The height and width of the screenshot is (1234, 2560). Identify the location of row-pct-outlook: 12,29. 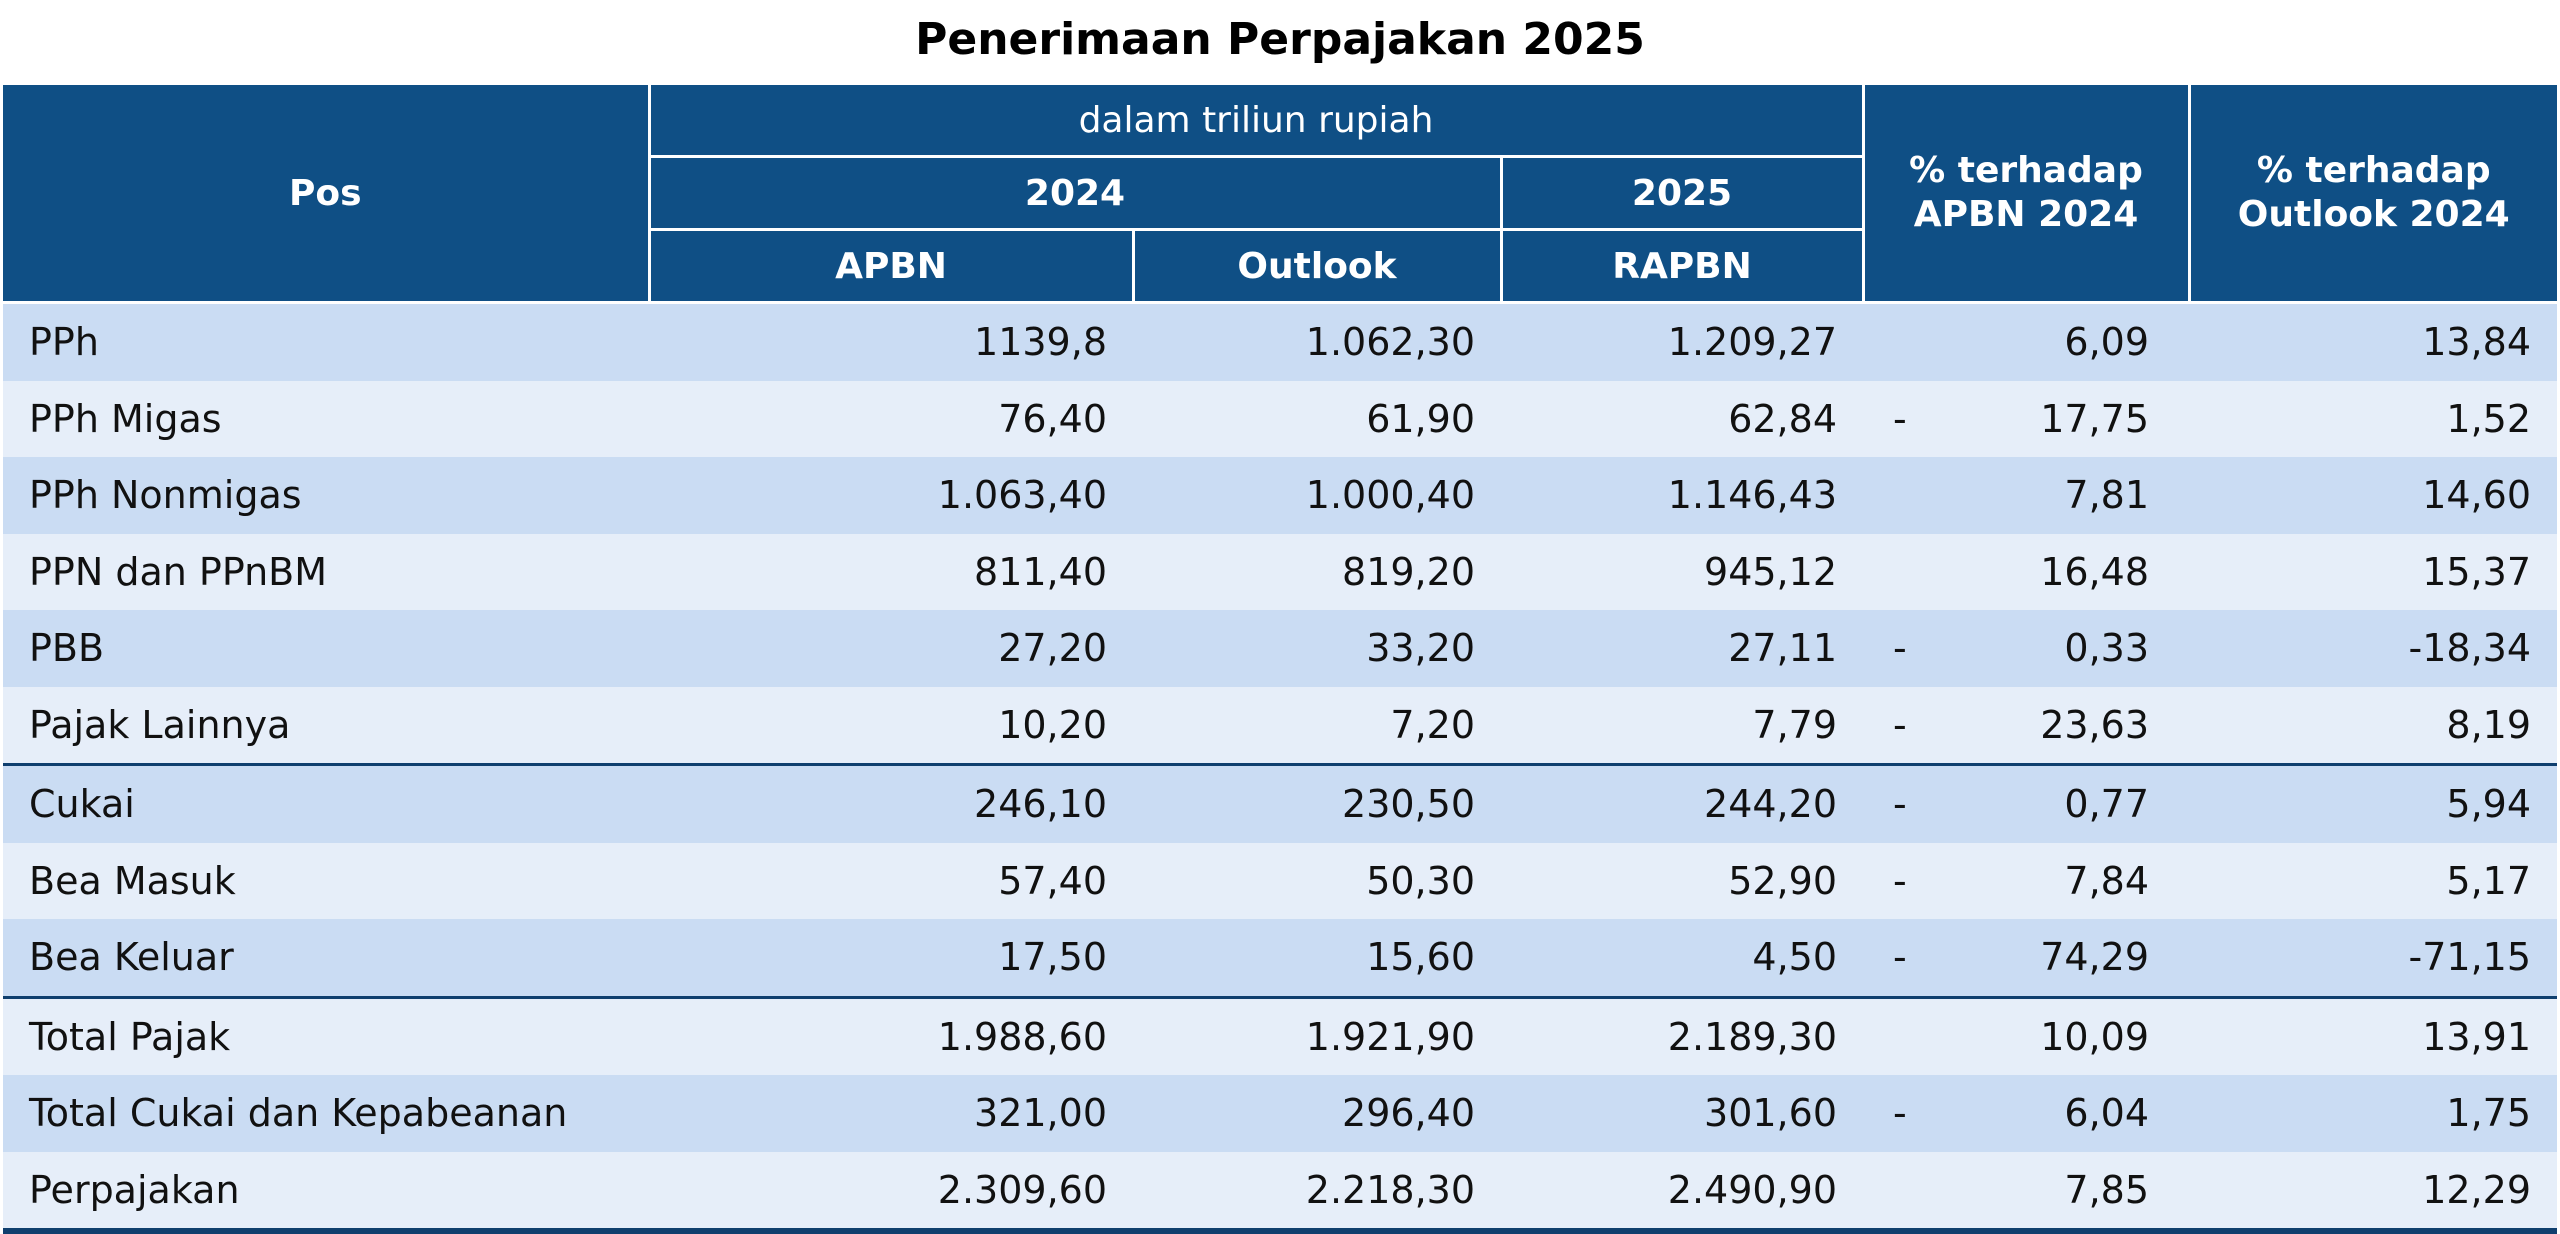
(2373, 1192).